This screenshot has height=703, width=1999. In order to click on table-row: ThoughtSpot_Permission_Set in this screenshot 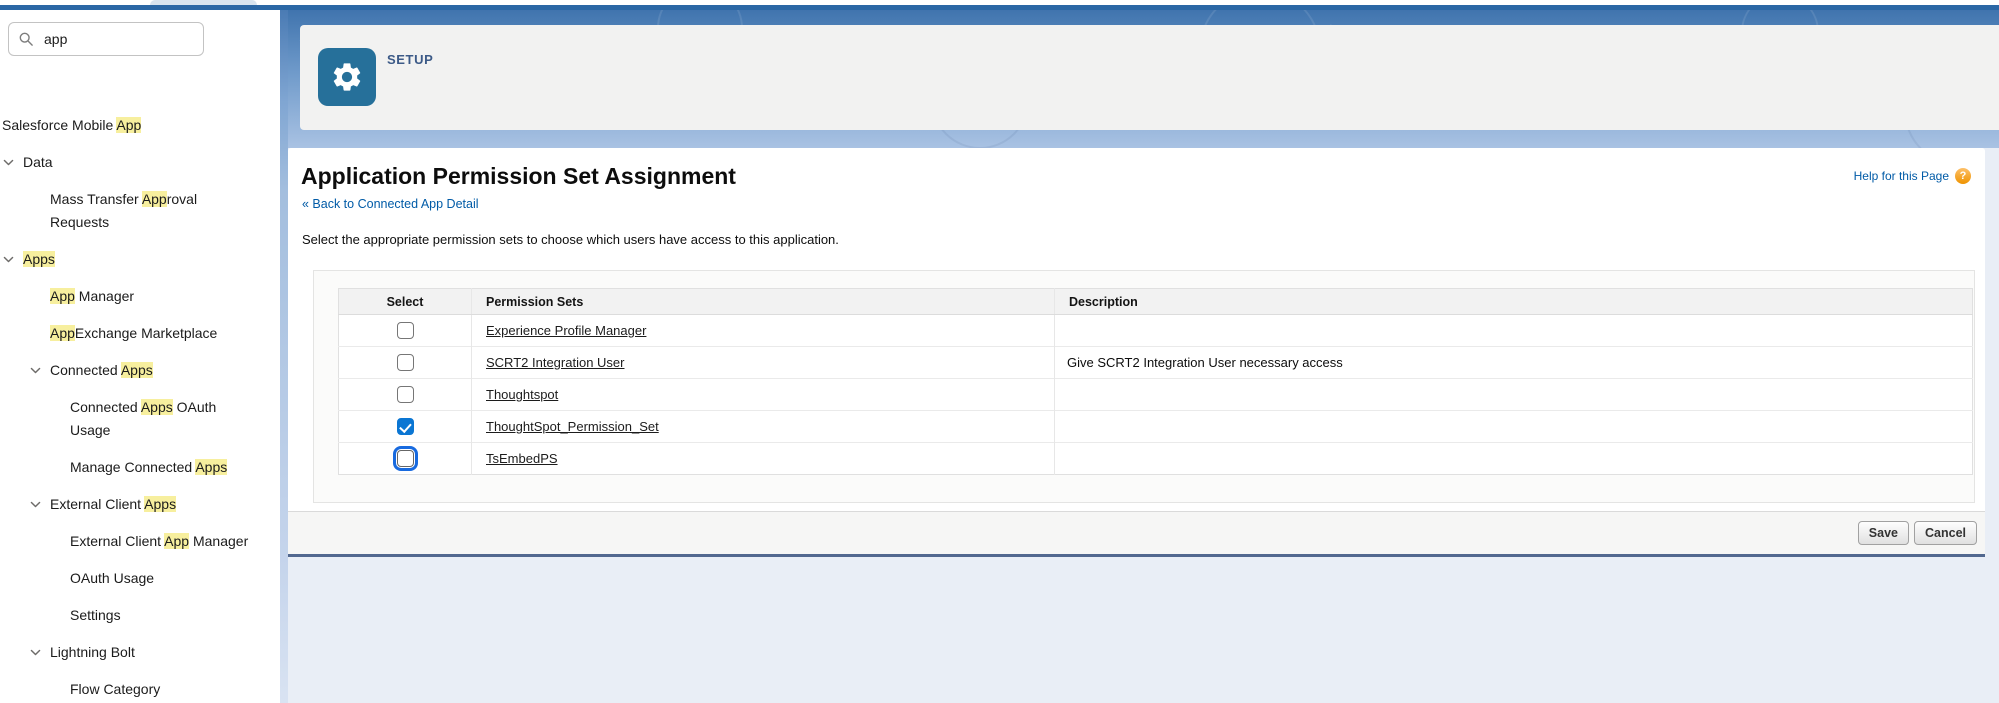, I will do `click(1155, 426)`.